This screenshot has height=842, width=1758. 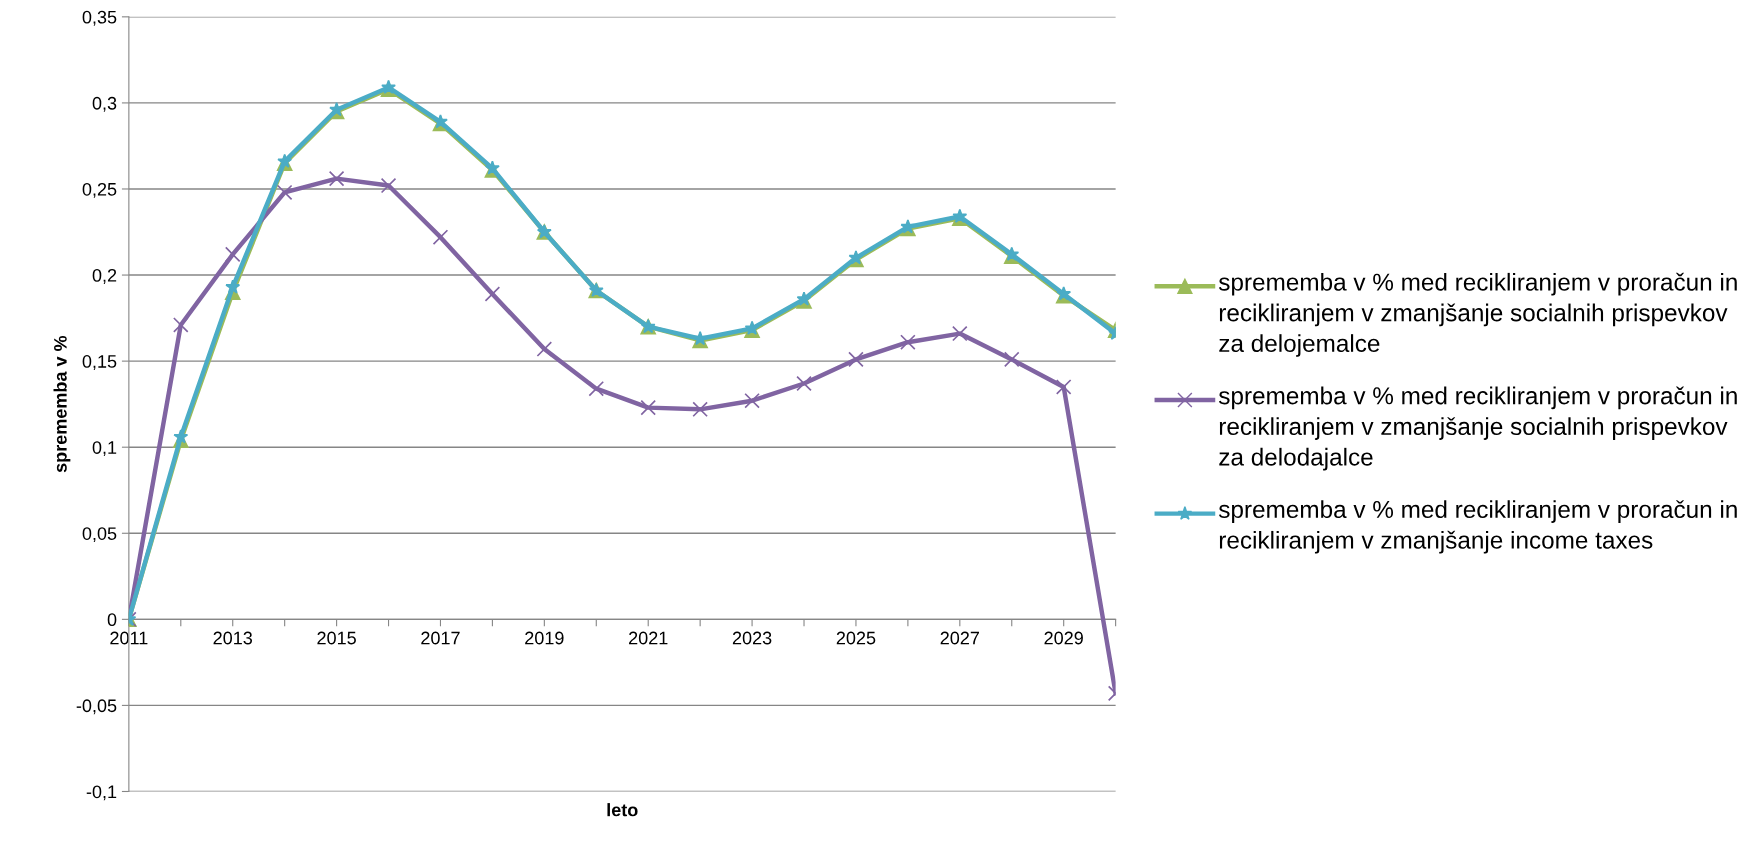 What do you see at coordinates (99, 18) in the screenshot?
I see `y-tick-label: 0,35` at bounding box center [99, 18].